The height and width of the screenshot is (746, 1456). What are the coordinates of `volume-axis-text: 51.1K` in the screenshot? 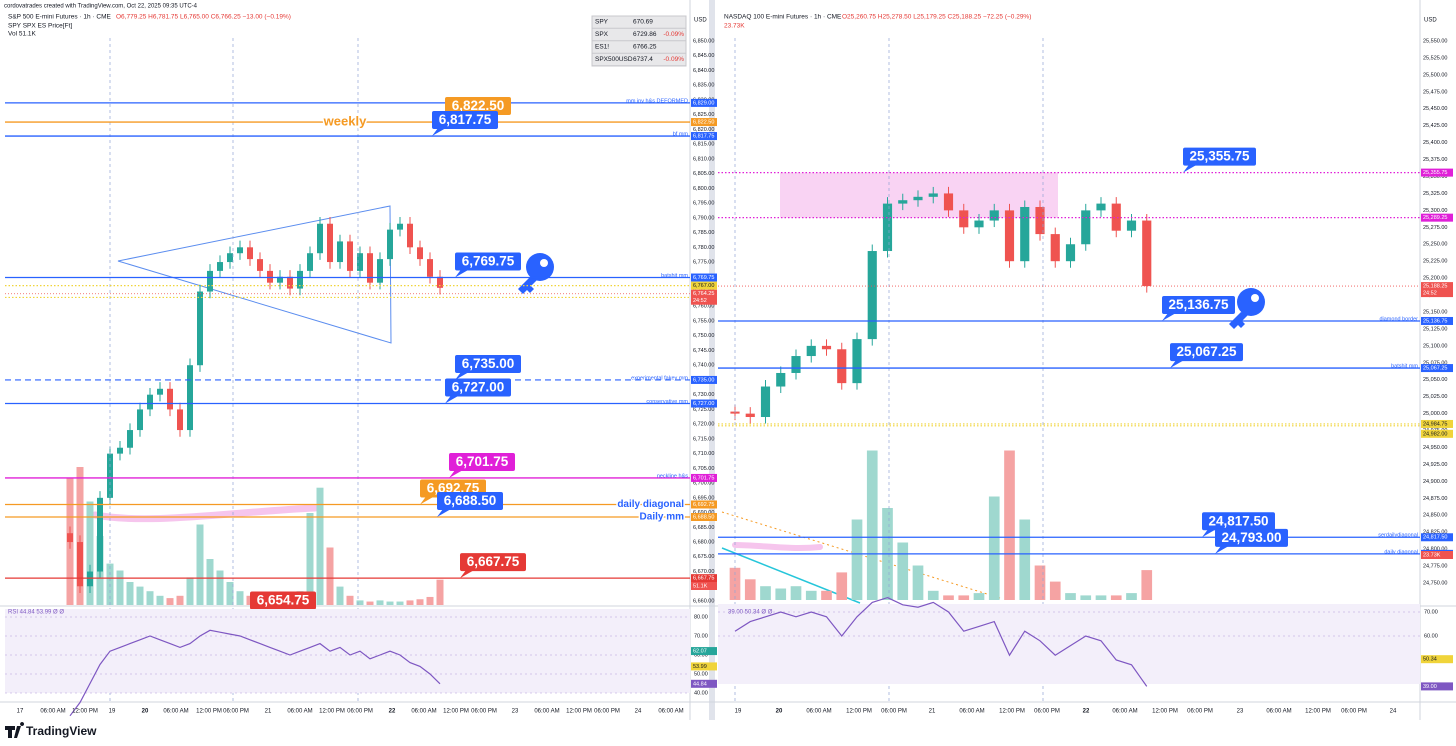 It's located at (700, 586).